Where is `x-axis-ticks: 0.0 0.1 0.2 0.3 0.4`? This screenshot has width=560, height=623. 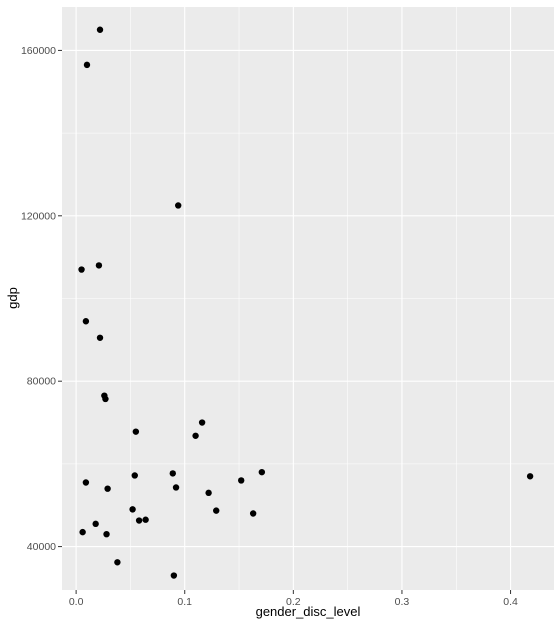
x-axis-ticks: 0.0 0.1 0.2 0.3 0.4 is located at coordinates (293, 599).